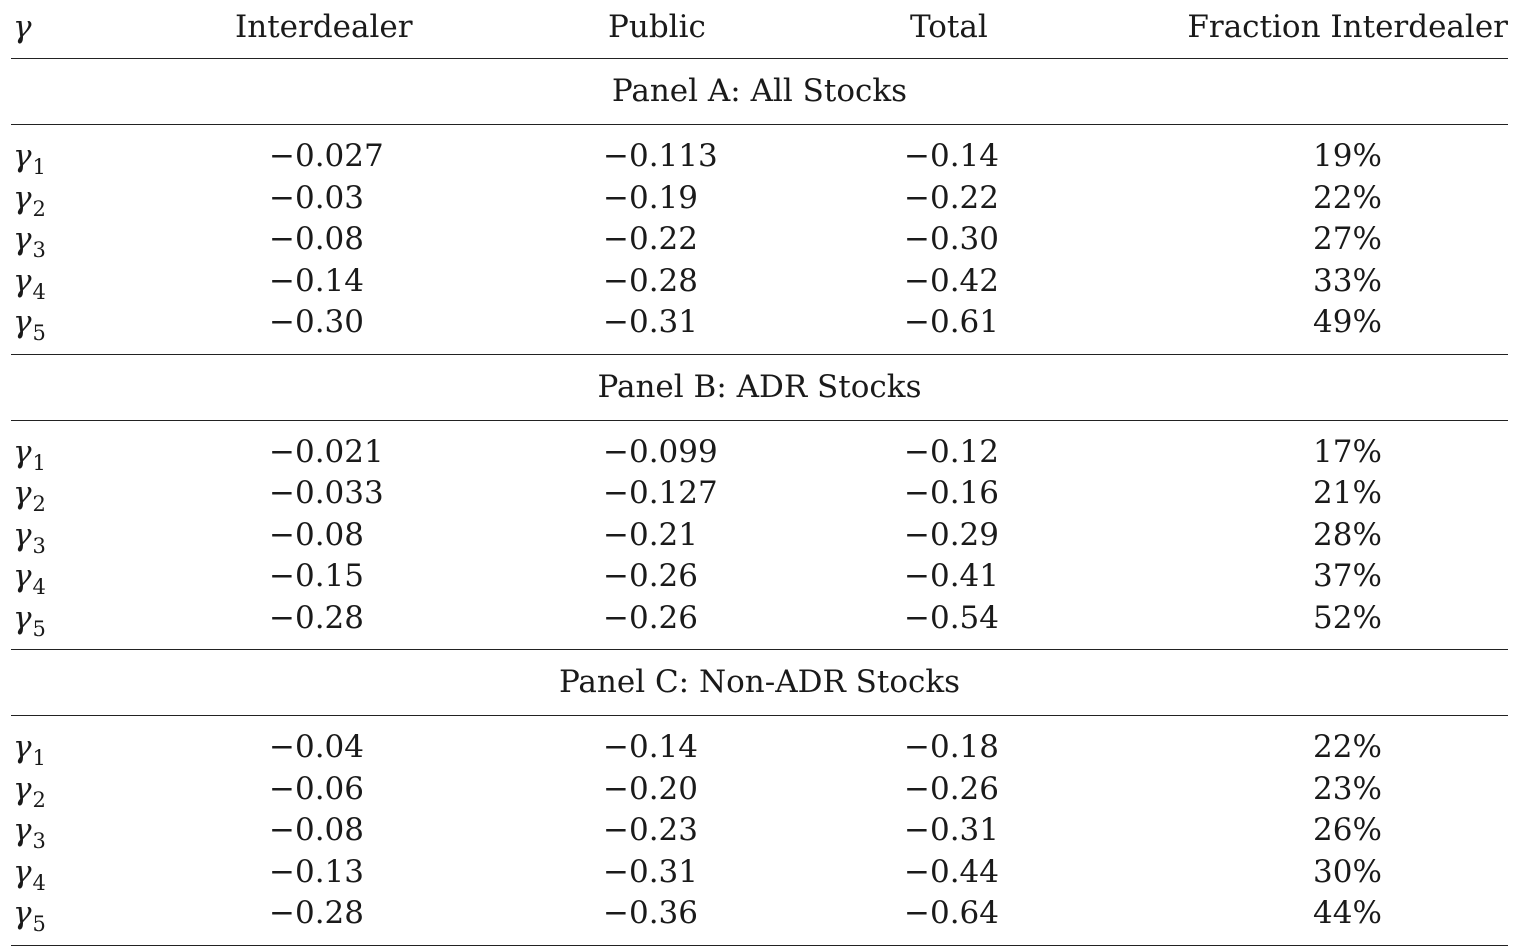 The image size is (1513, 946). I want to click on cell-interdealer: −0.15, so click(316, 576).